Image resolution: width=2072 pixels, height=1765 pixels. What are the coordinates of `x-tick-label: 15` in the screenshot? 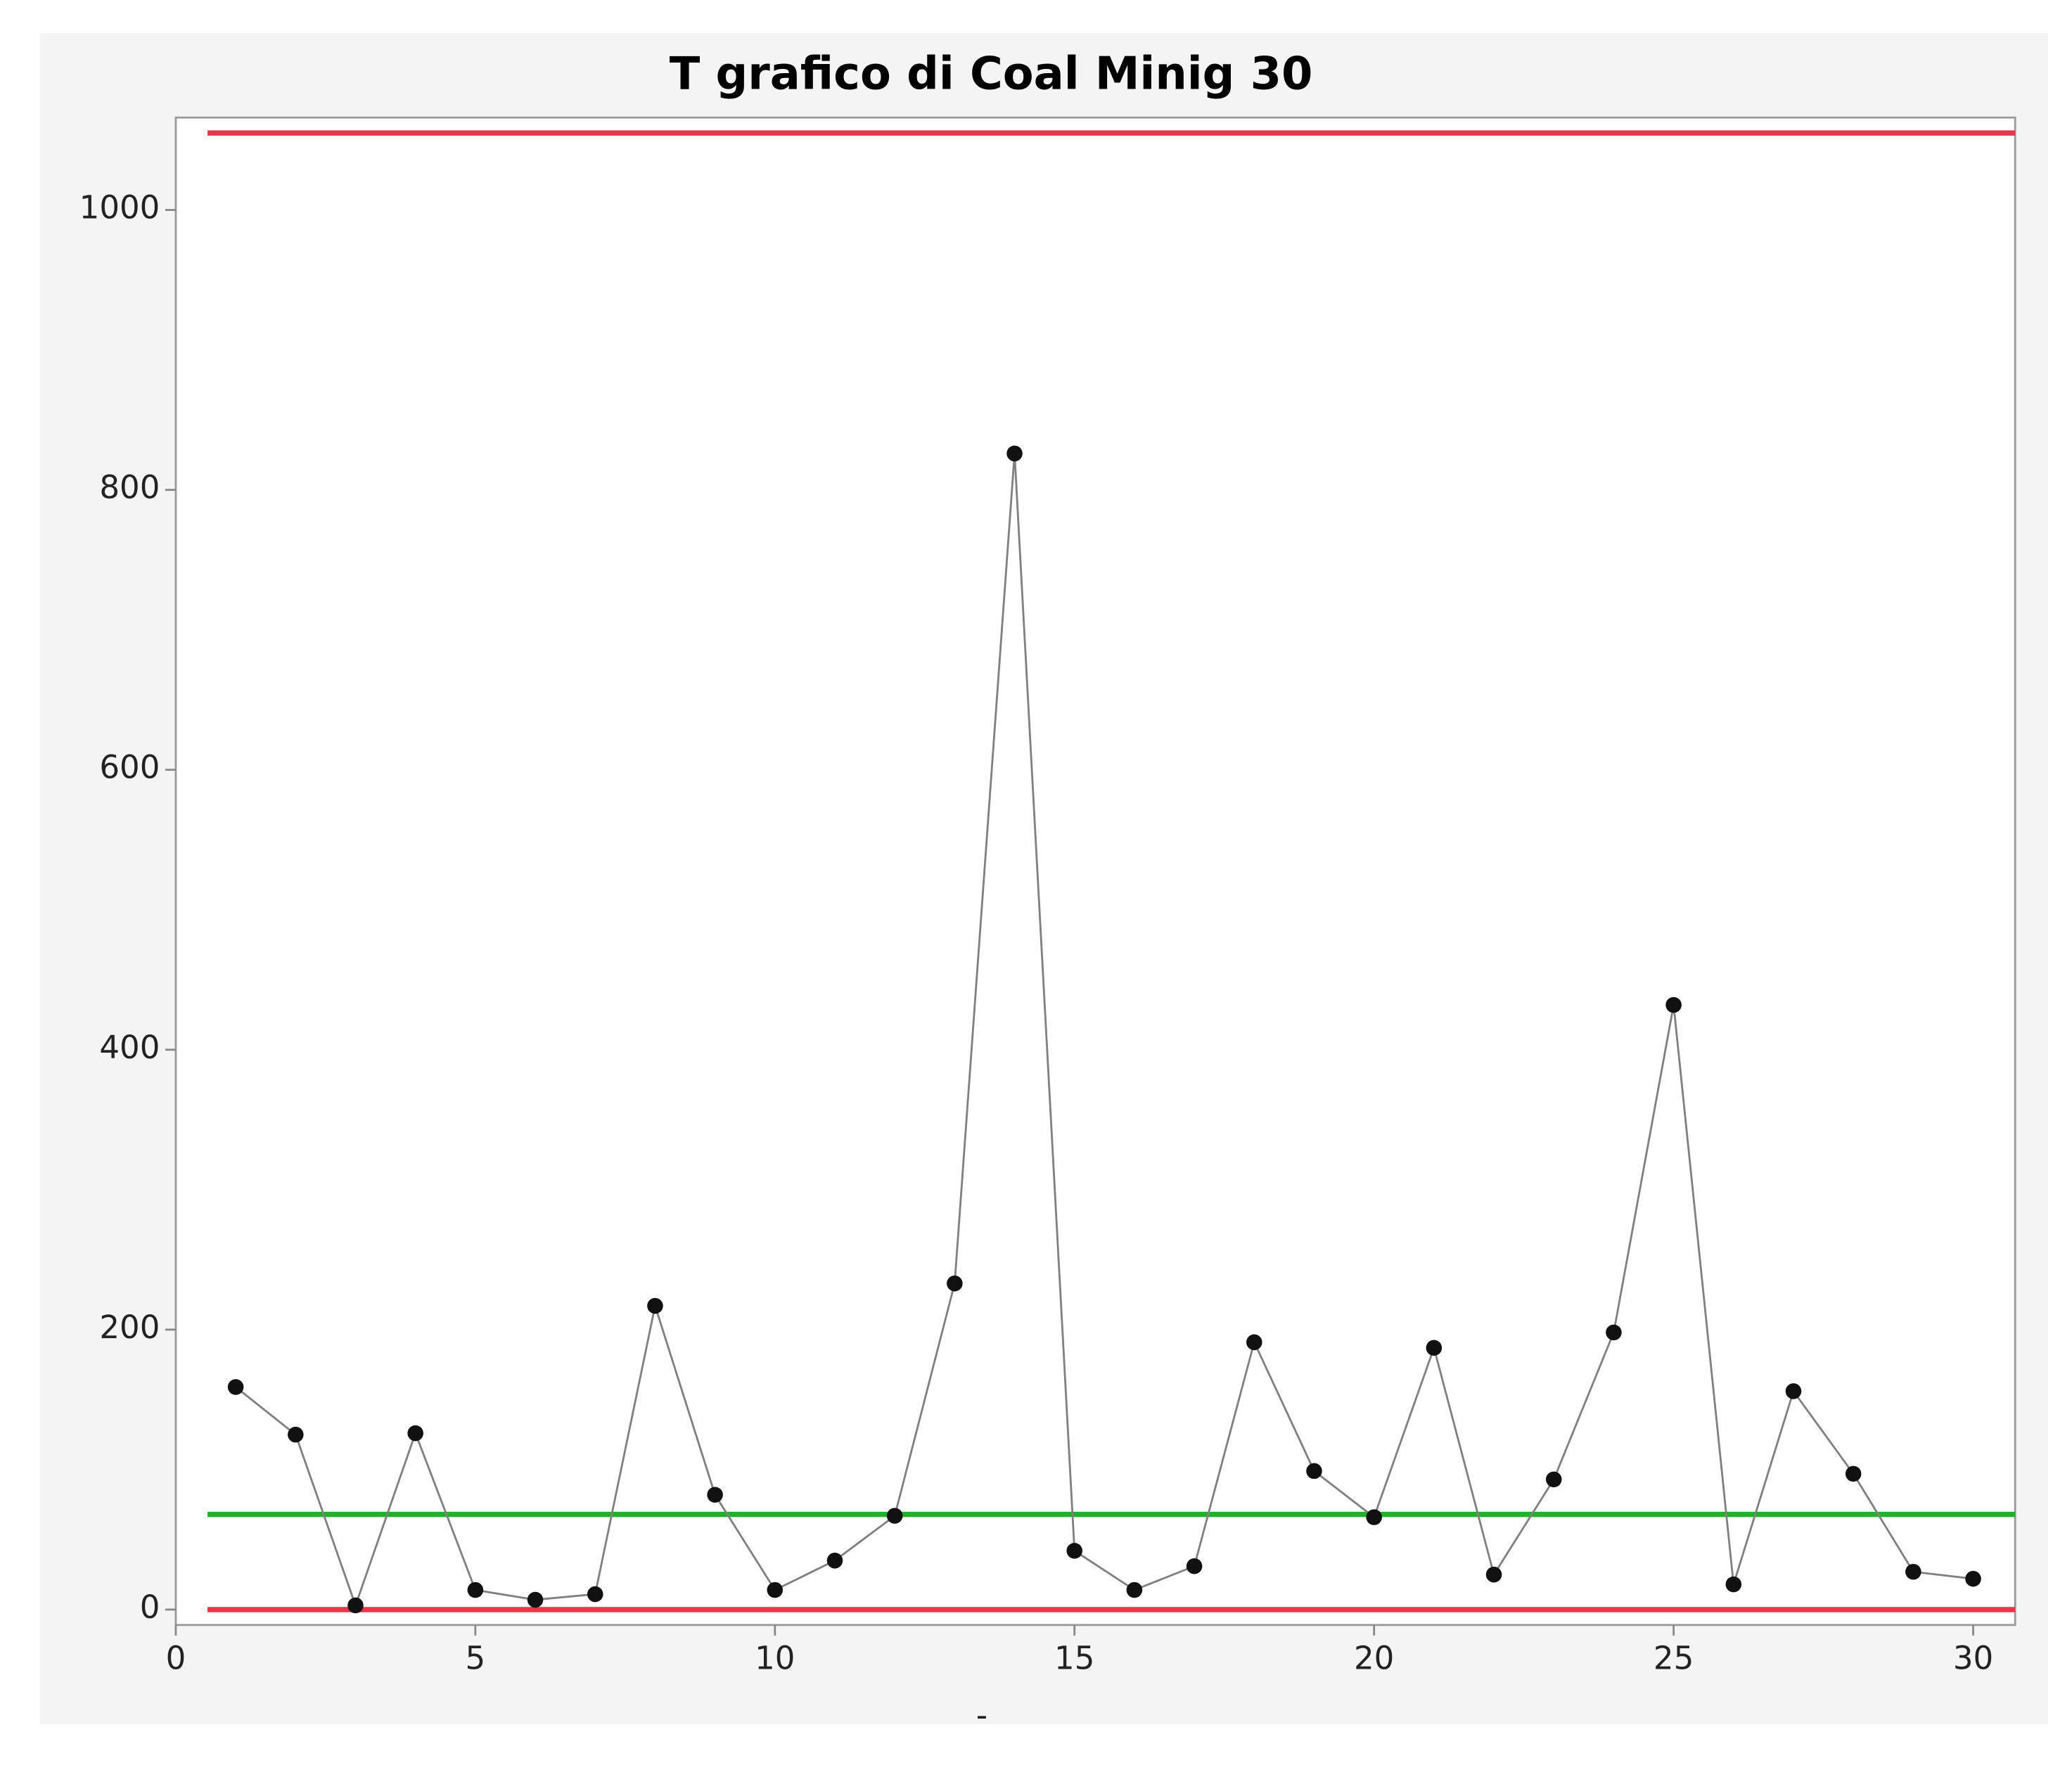 It's located at (1074, 1658).